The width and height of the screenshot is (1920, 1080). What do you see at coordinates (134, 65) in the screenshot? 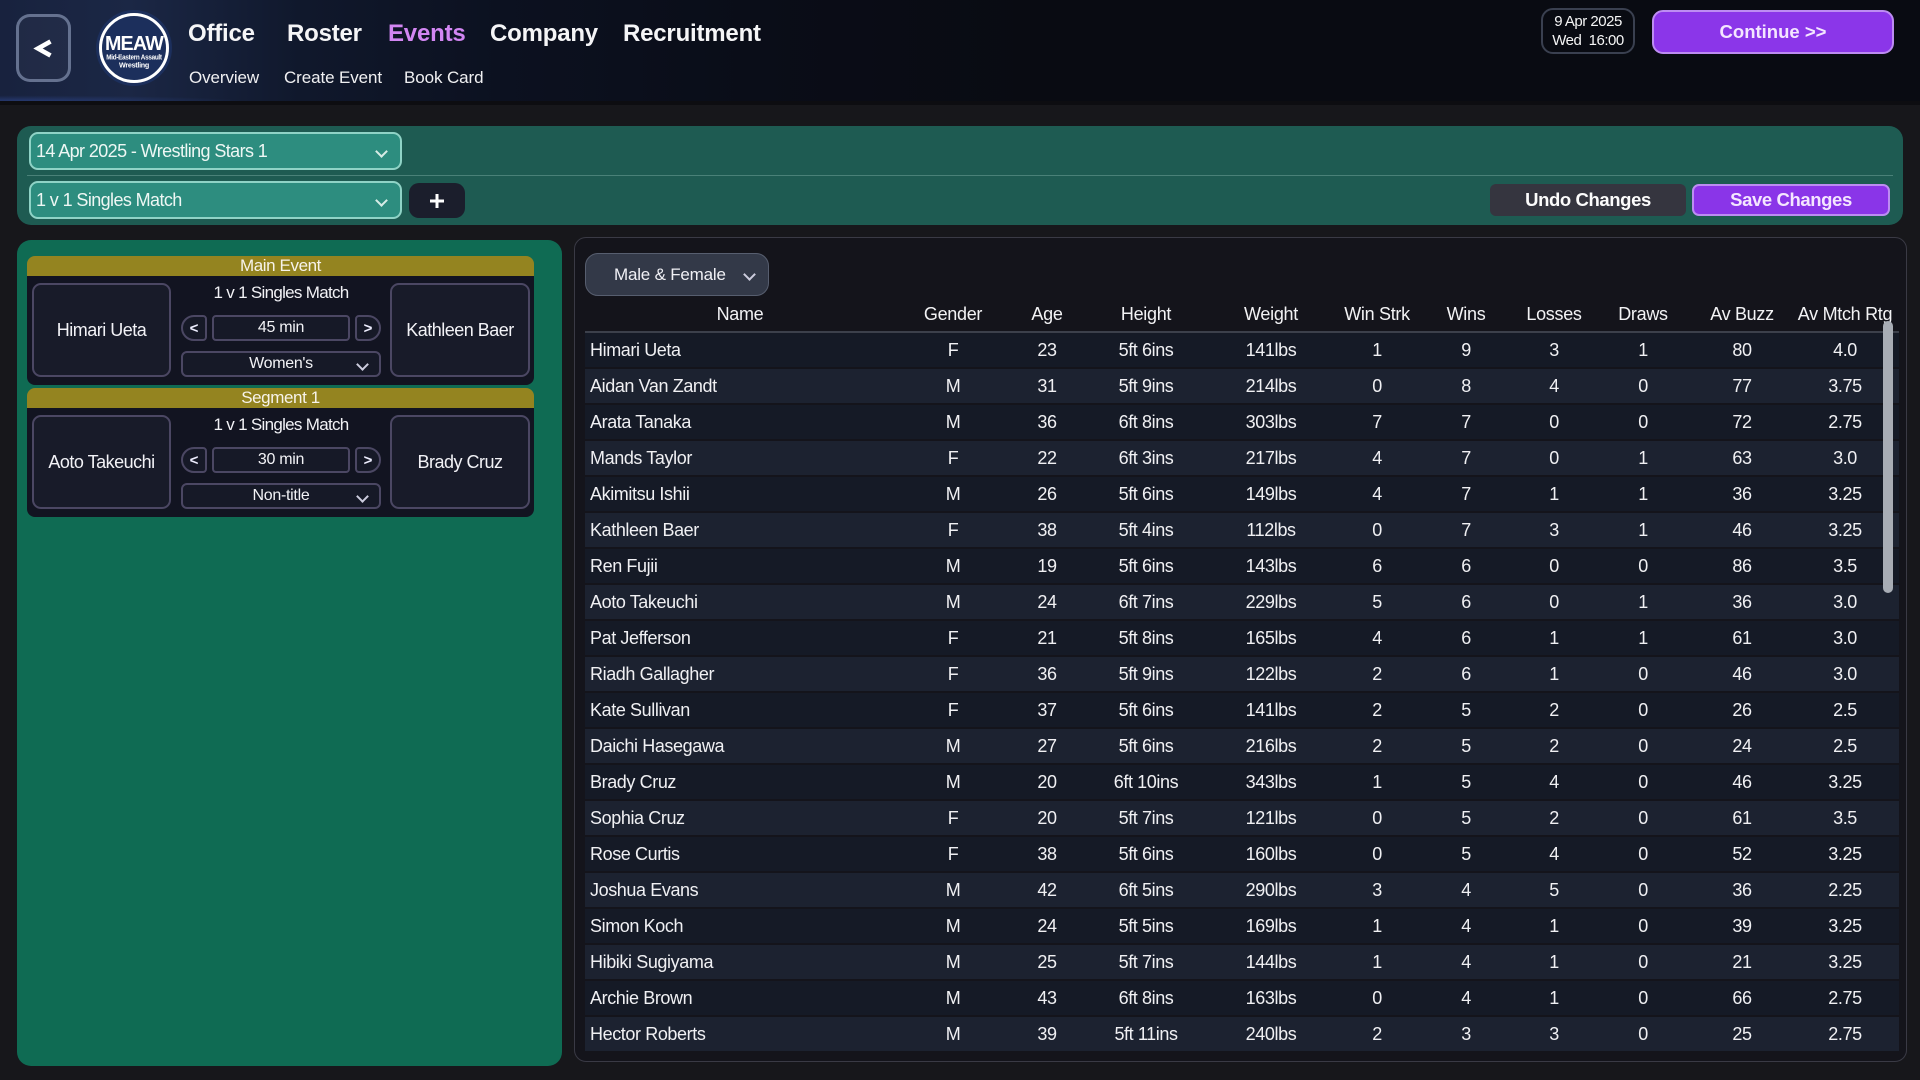
I see `svg-text: Wrestling` at bounding box center [134, 65].